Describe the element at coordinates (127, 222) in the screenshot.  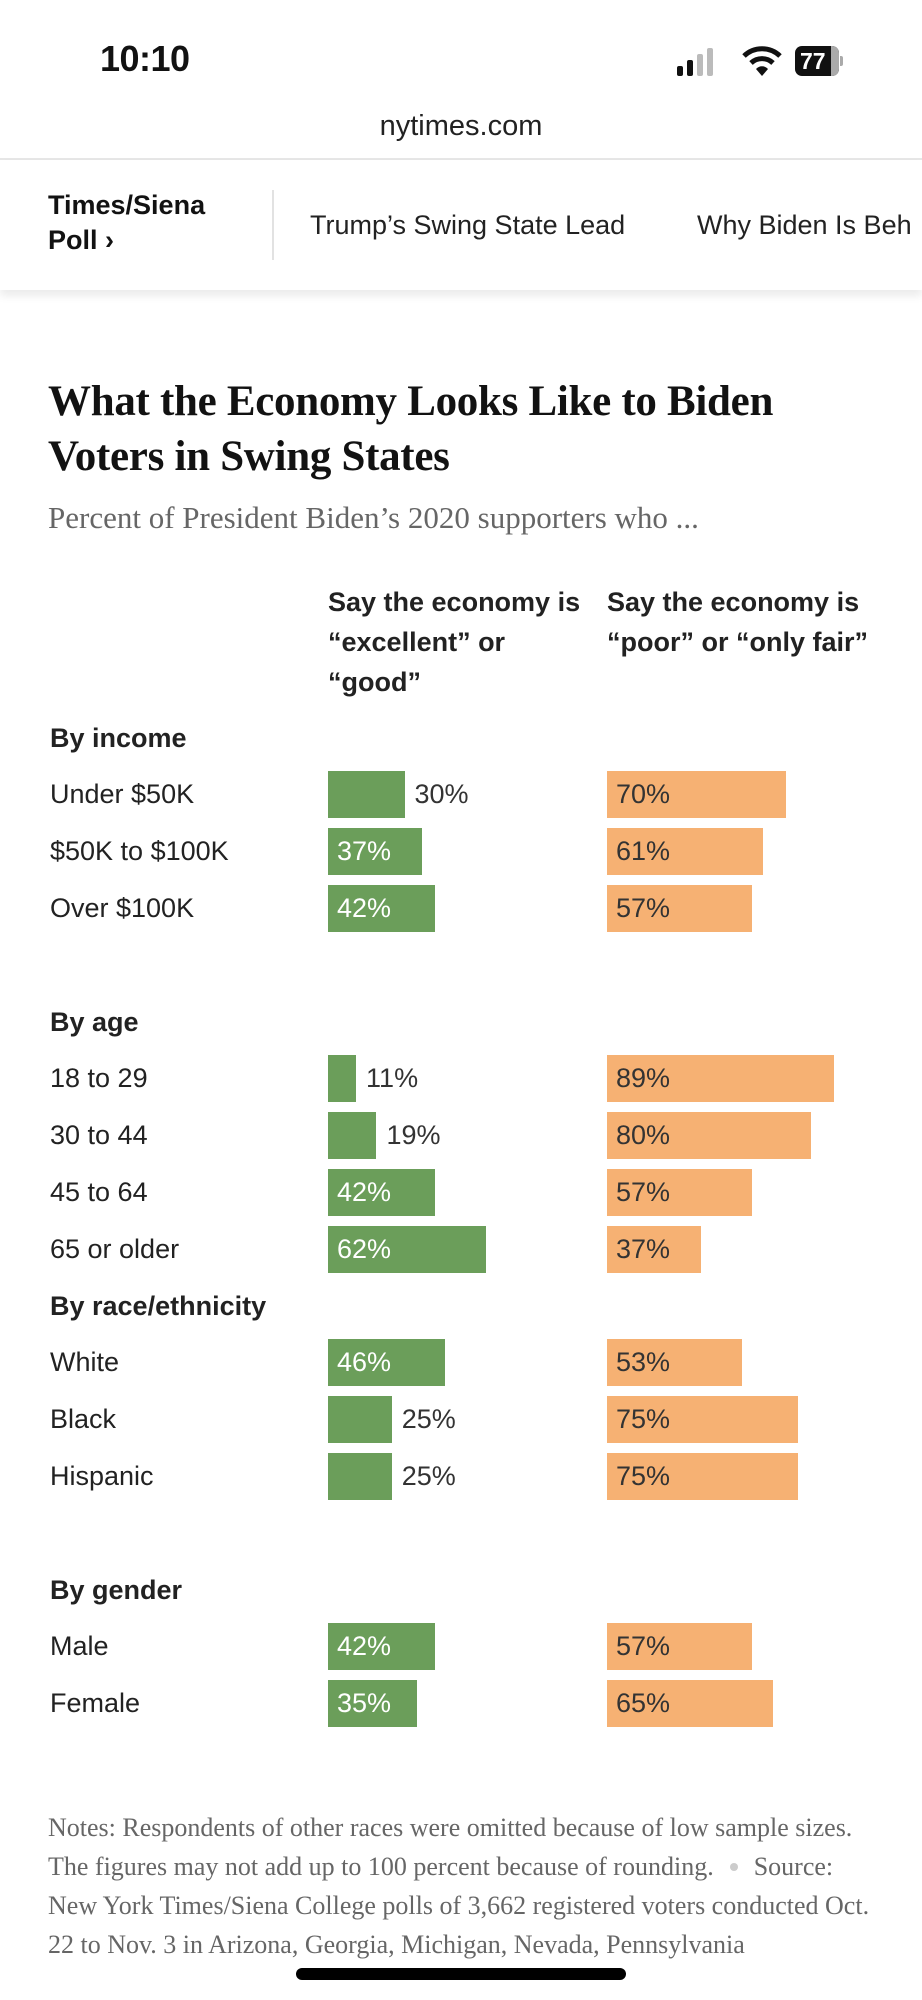
I see `nav-section-label: Times/Siena Poll ›` at that location.